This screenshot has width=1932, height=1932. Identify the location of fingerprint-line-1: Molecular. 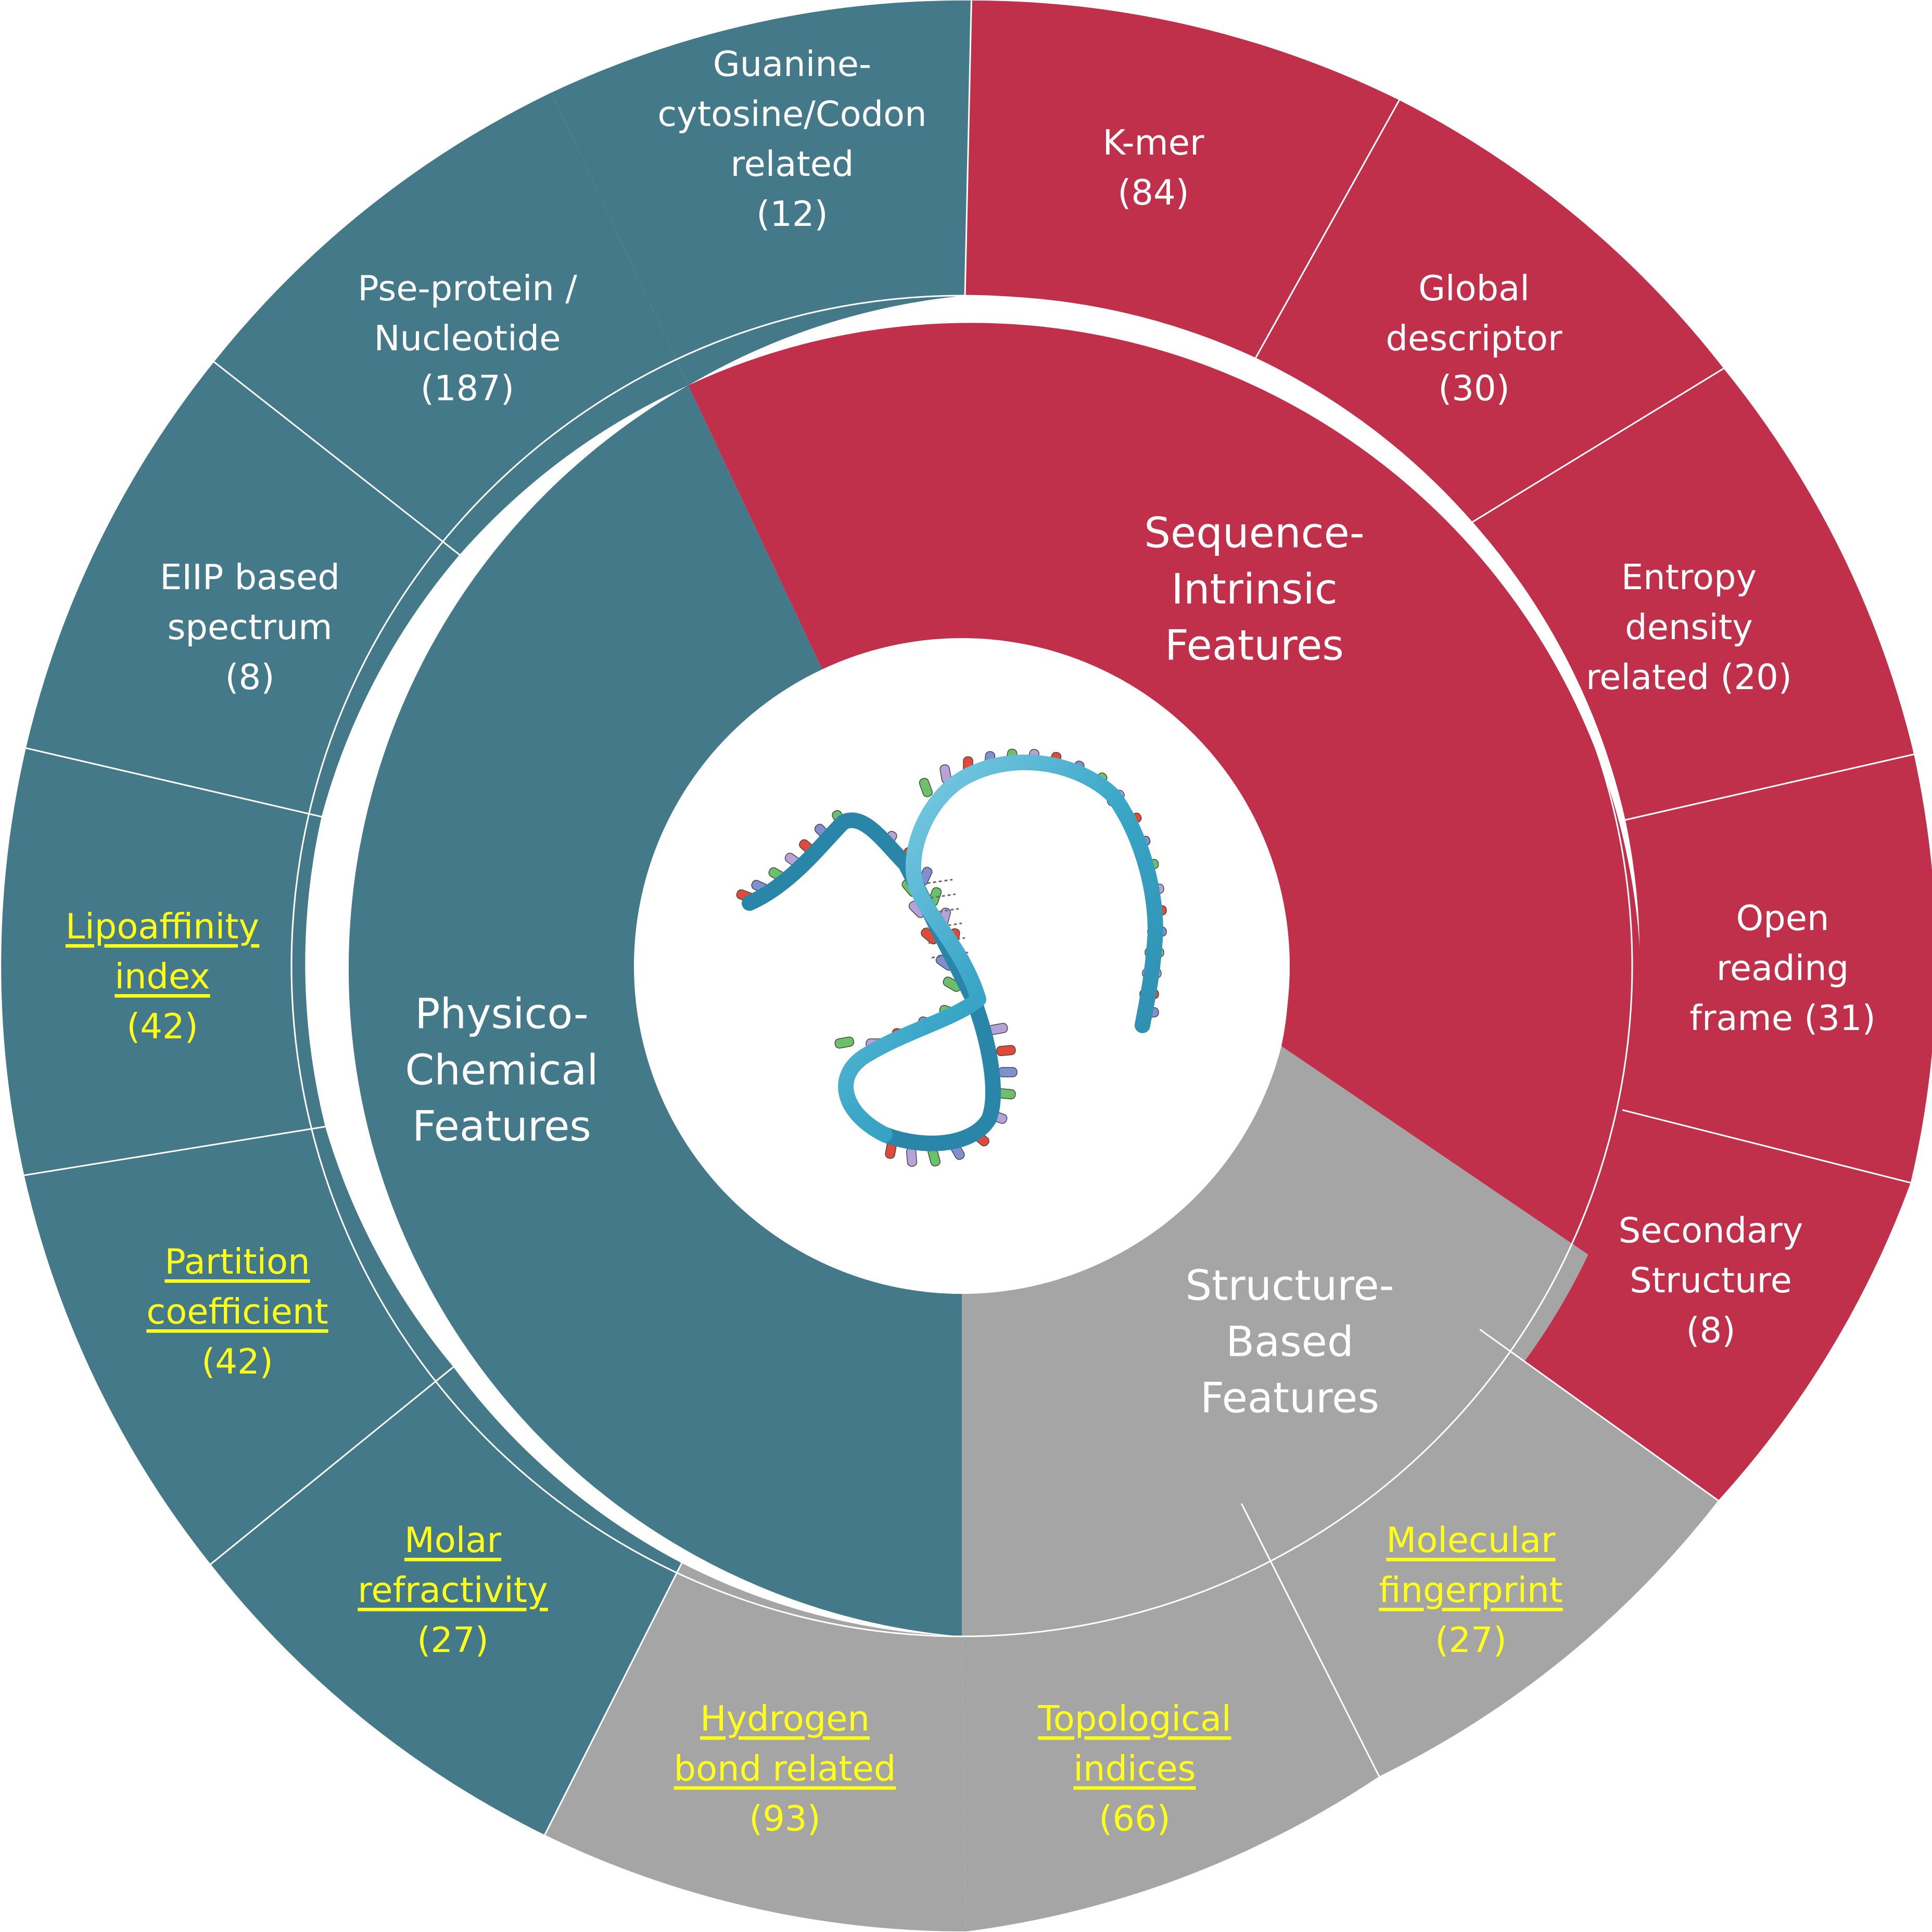
(1471, 1540).